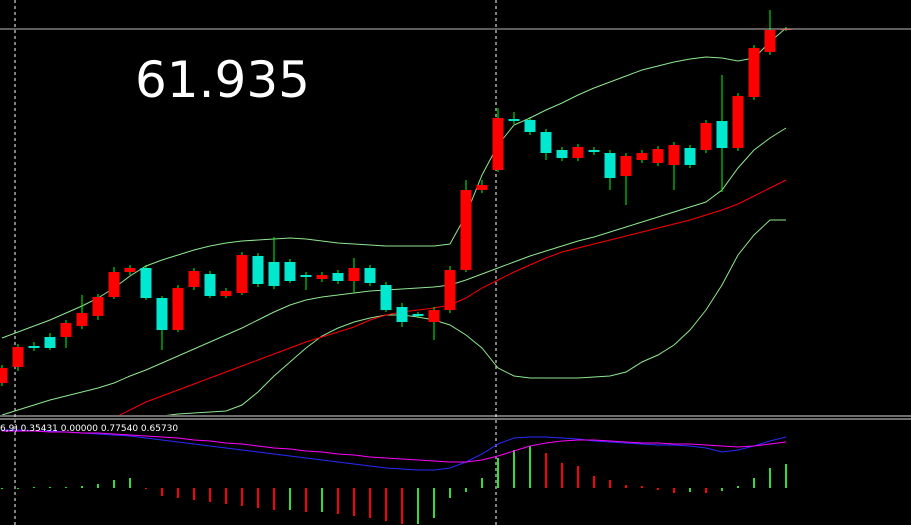 This screenshot has height=525, width=911. I want to click on price-label: 61.935, so click(222, 80).